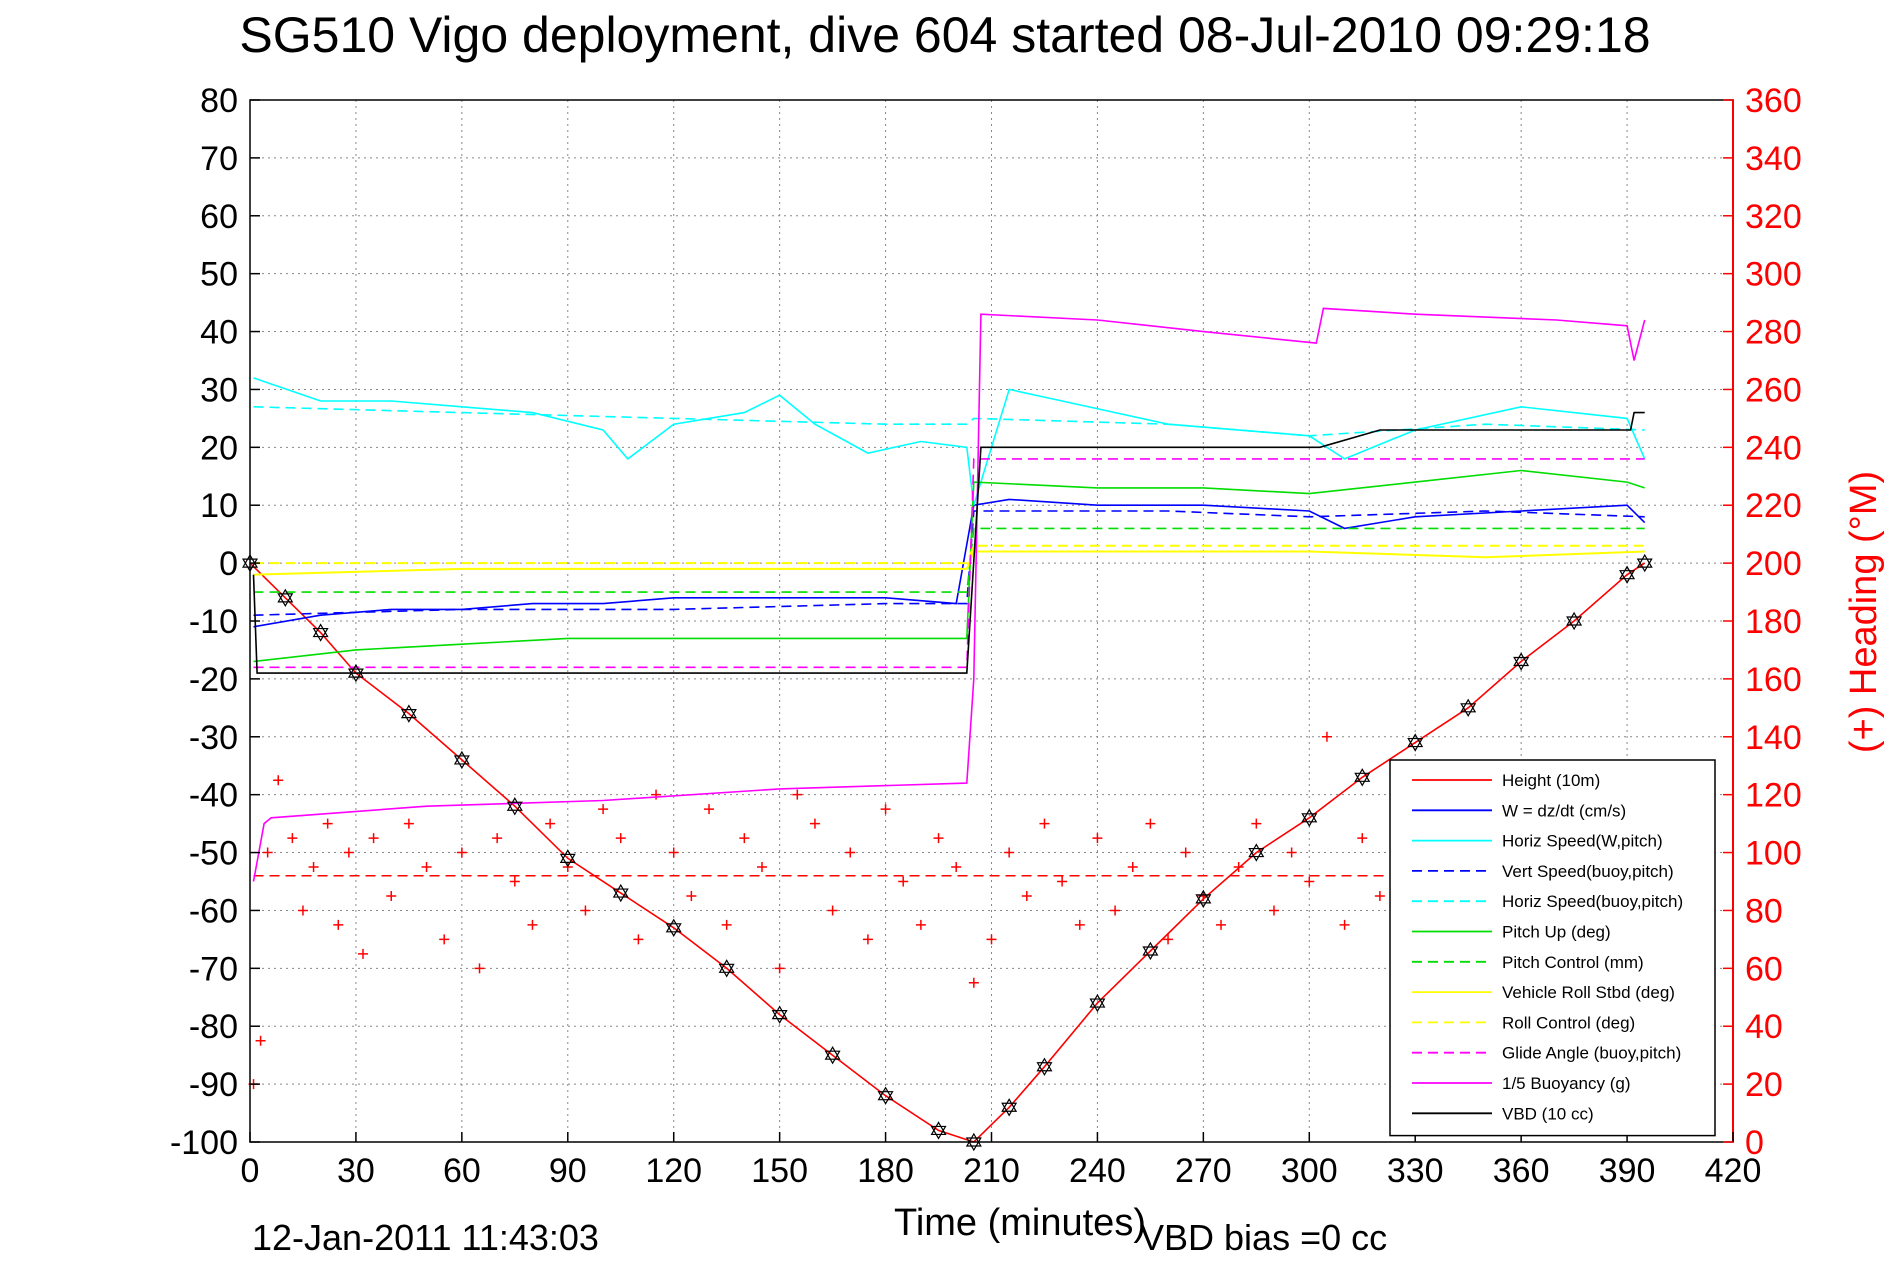 The image size is (1891, 1262). I want to click on x-tick-label: 360, so click(1521, 1171).